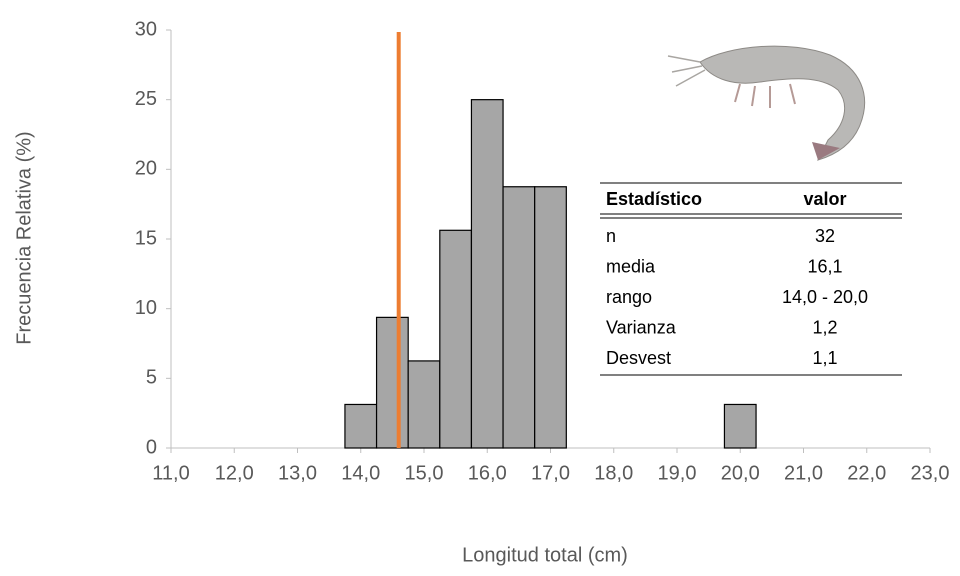  Describe the element at coordinates (824, 266) in the screenshot. I see `table-cell: 16,1` at that location.